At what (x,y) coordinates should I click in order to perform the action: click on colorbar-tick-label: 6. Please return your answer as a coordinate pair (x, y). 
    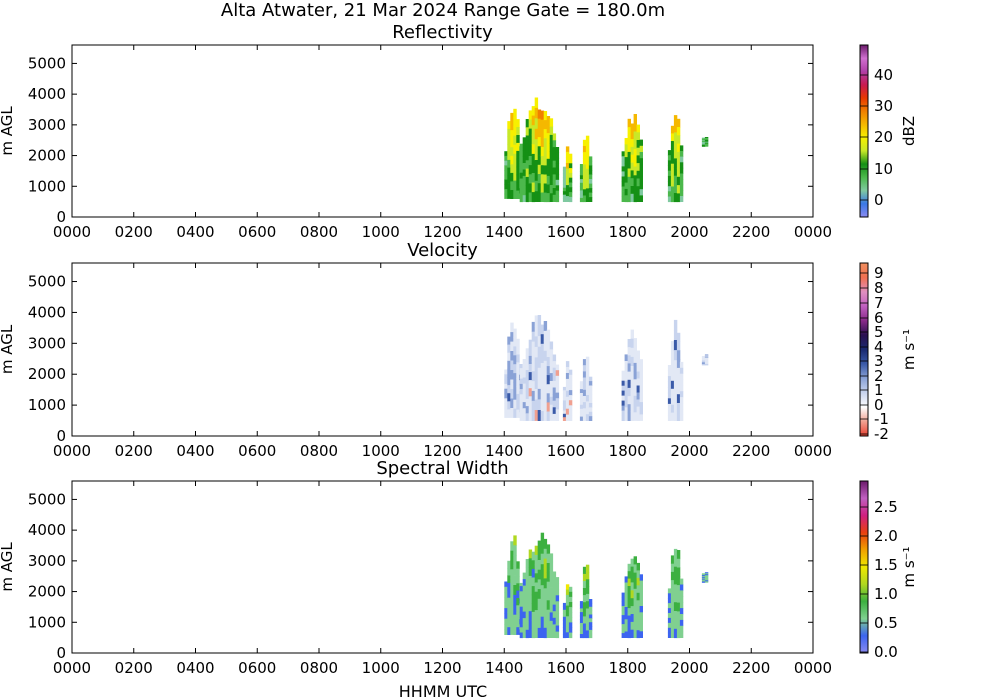
    Looking at the image, I should click on (879, 318).